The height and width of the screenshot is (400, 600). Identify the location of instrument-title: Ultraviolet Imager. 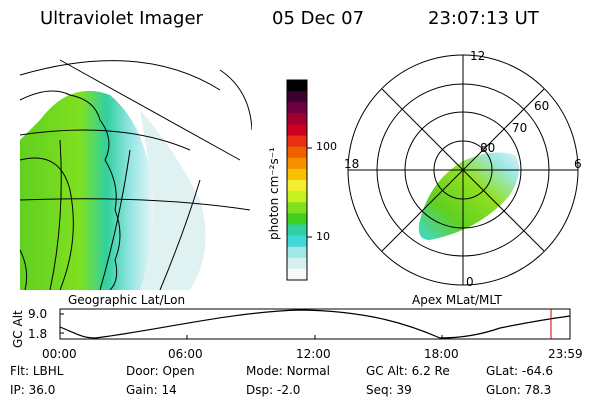
(121, 18).